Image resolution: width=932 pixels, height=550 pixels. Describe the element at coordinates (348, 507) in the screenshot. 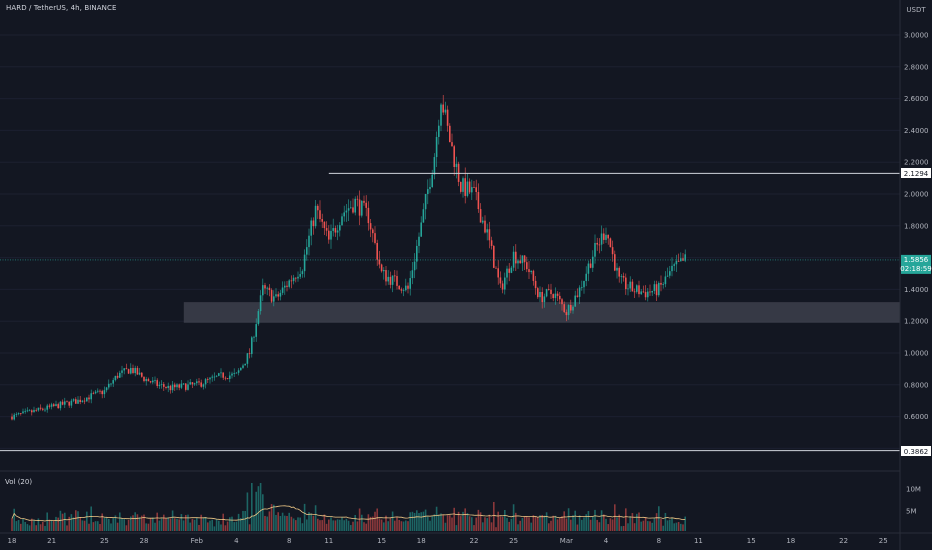

I see `volume-bars` at that location.